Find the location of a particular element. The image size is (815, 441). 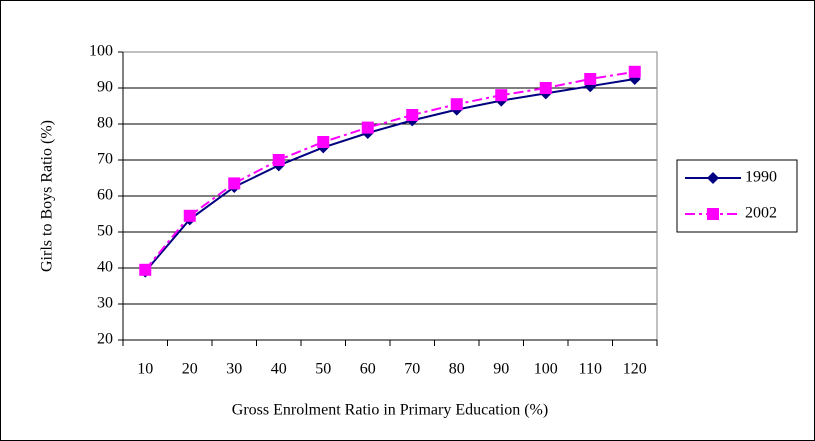

legend-label: 2002 is located at coordinates (761, 213).